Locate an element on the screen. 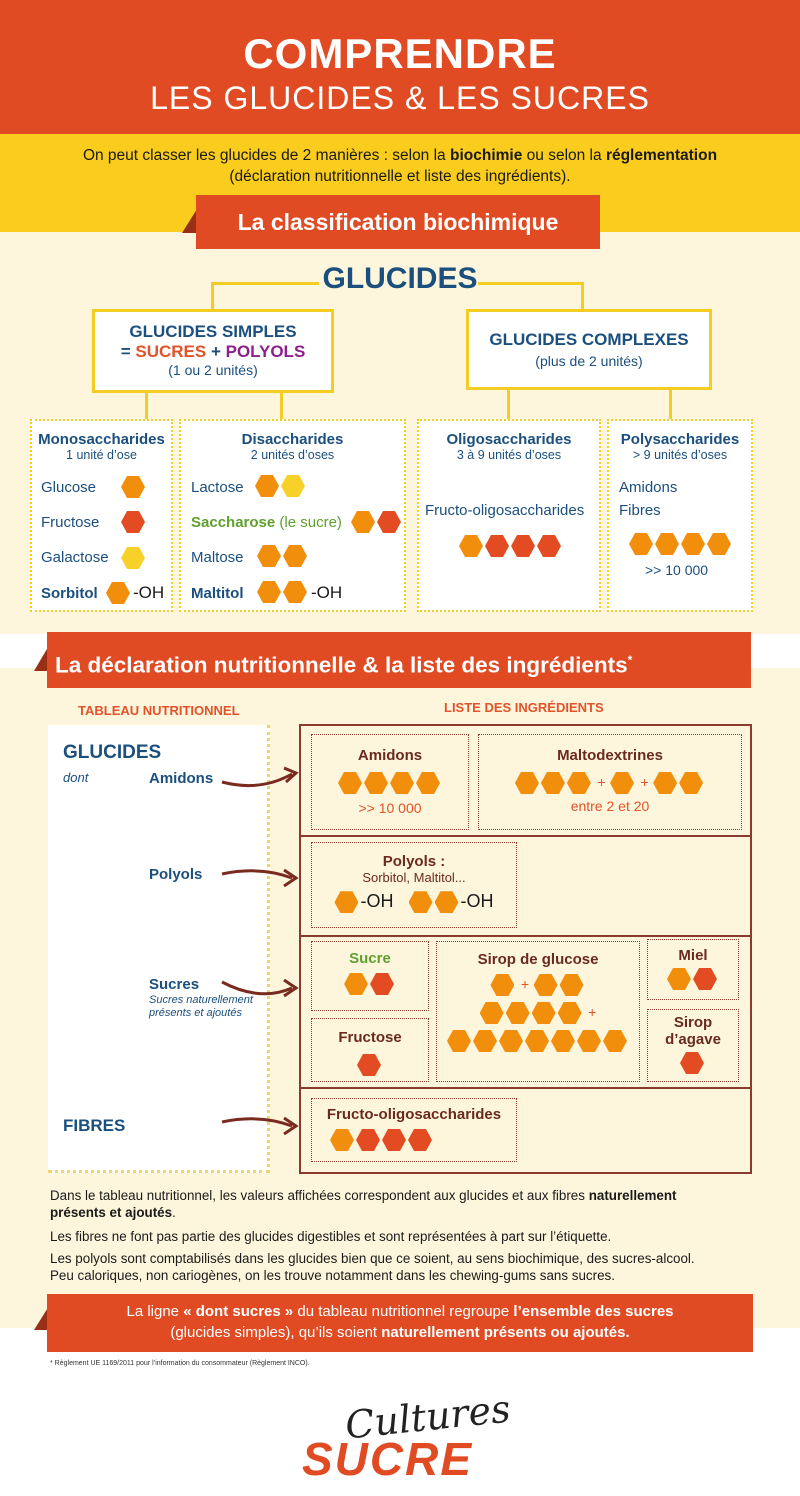 Image resolution: width=800 pixels, height=1496 pixels. di-title: Disaccharides is located at coordinates (292, 439).